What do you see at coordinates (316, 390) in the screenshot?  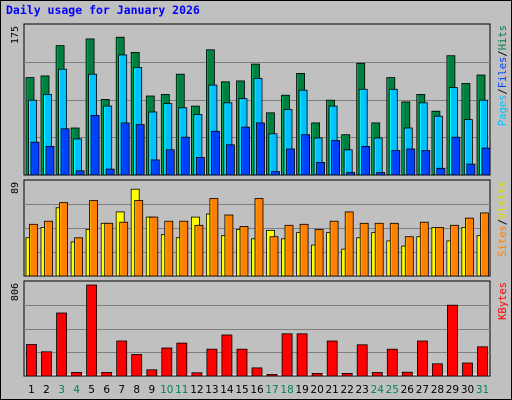 I see `x-tick-label-day-20: 20` at bounding box center [316, 390].